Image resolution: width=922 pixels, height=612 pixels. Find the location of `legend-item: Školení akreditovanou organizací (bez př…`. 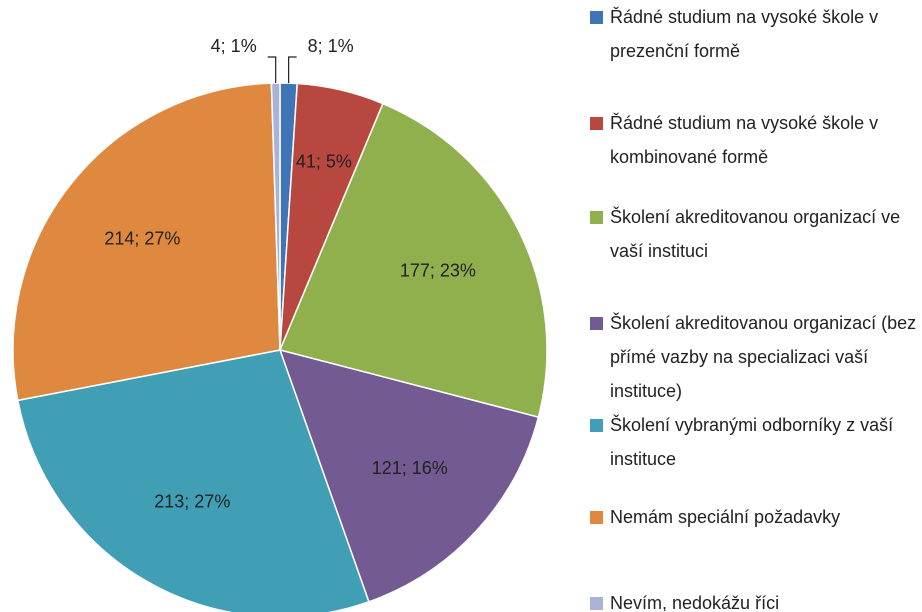

legend-item: Školení akreditovanou organizací (bez př… is located at coordinates (755, 357).